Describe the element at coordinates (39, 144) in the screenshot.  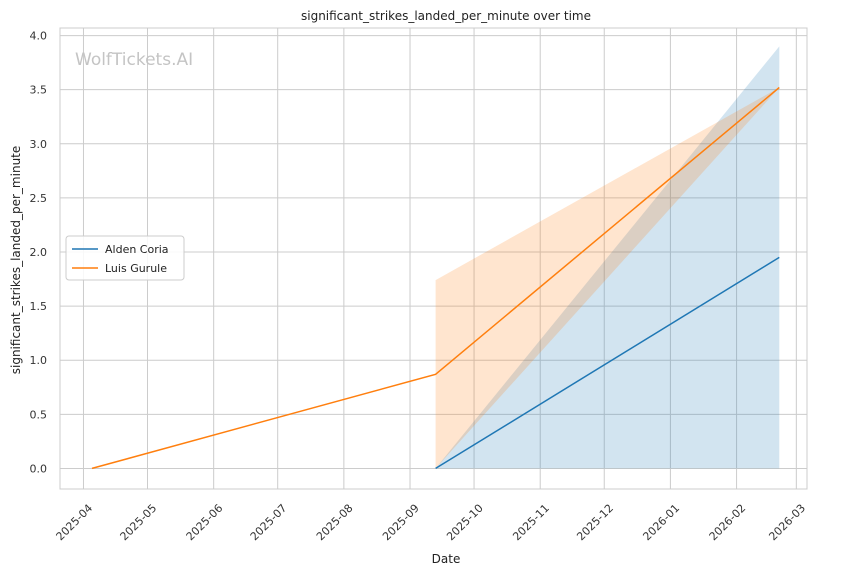
I see `y-tick-label: 3.0` at that location.